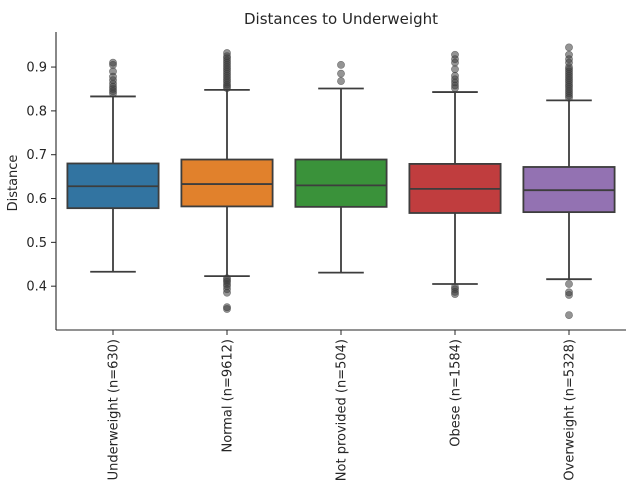 This screenshot has width=640, height=480. What do you see at coordinates (114, 409) in the screenshot?
I see `x-tick-label: Underweight (n=630)` at bounding box center [114, 409].